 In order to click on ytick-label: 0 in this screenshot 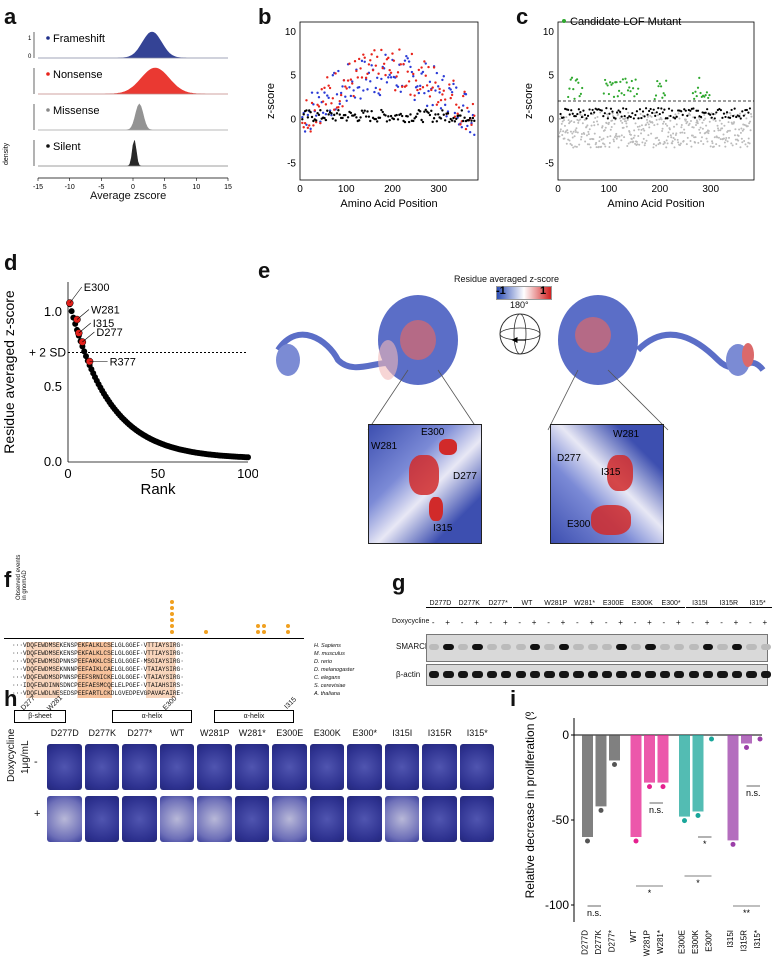, I will do `click(565, 735)`.